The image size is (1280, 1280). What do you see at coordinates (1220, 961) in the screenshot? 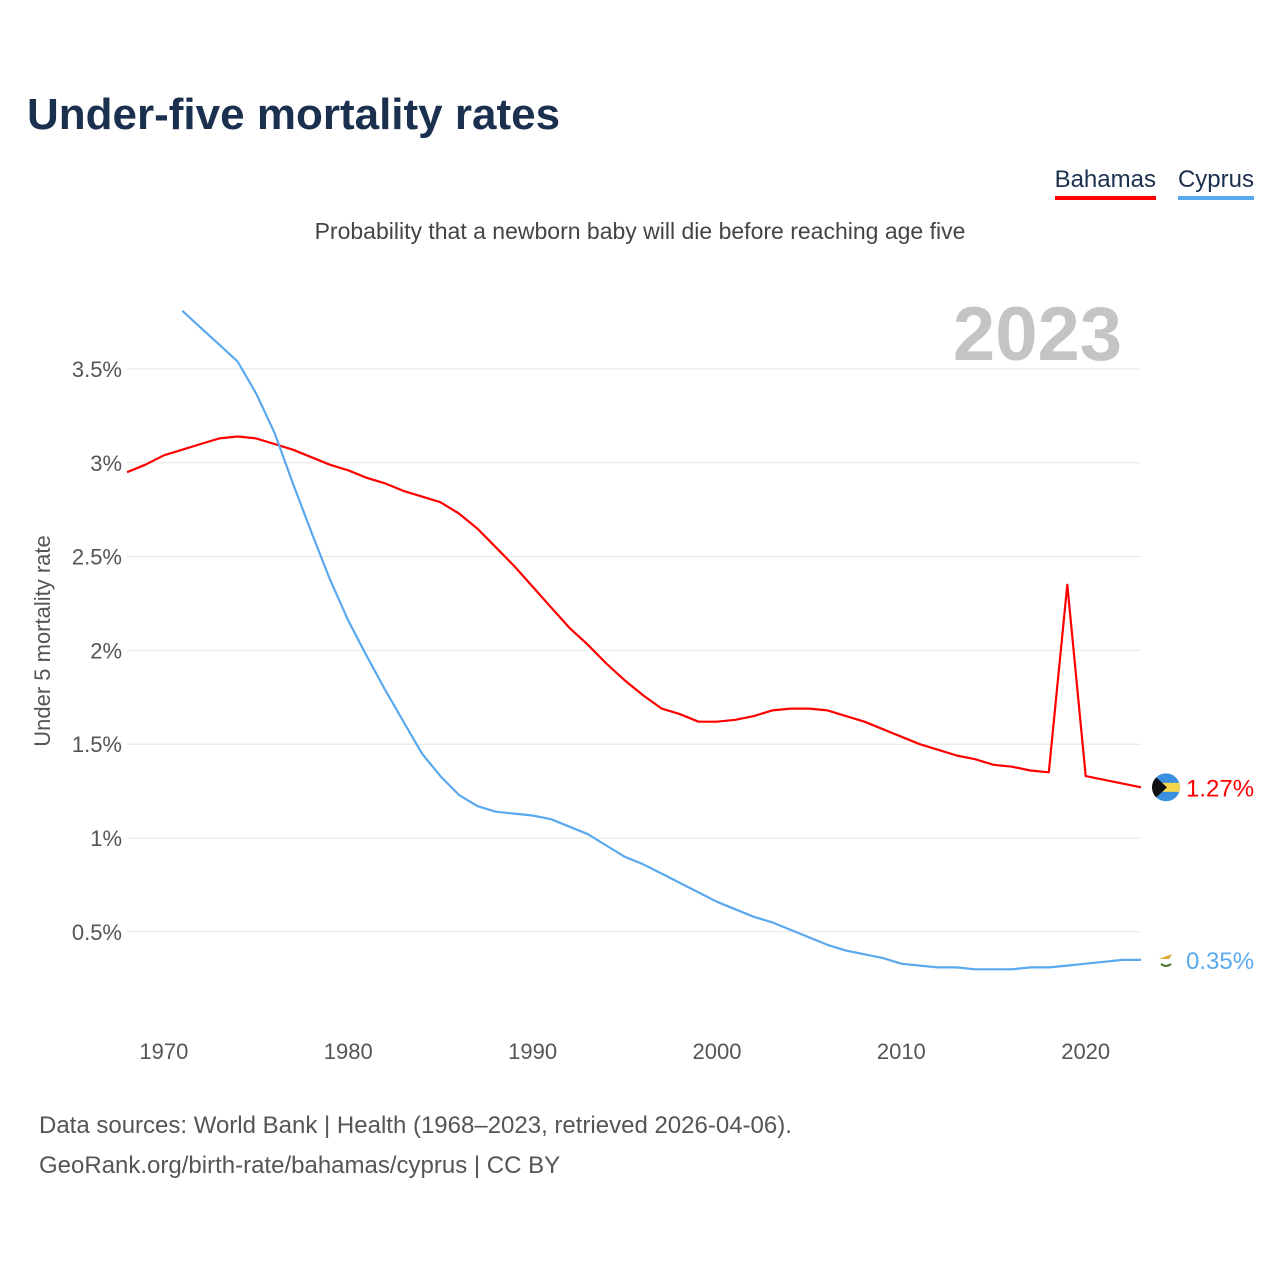
I see `end-value-label-cyprus: 0.35%` at bounding box center [1220, 961].